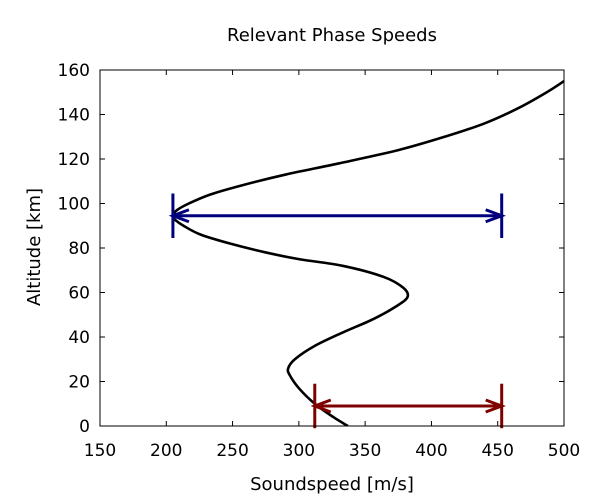 Image resolution: width=600 pixels, height=500 pixels. What do you see at coordinates (79, 338) in the screenshot?
I see `y-tick-label: 40` at bounding box center [79, 338].